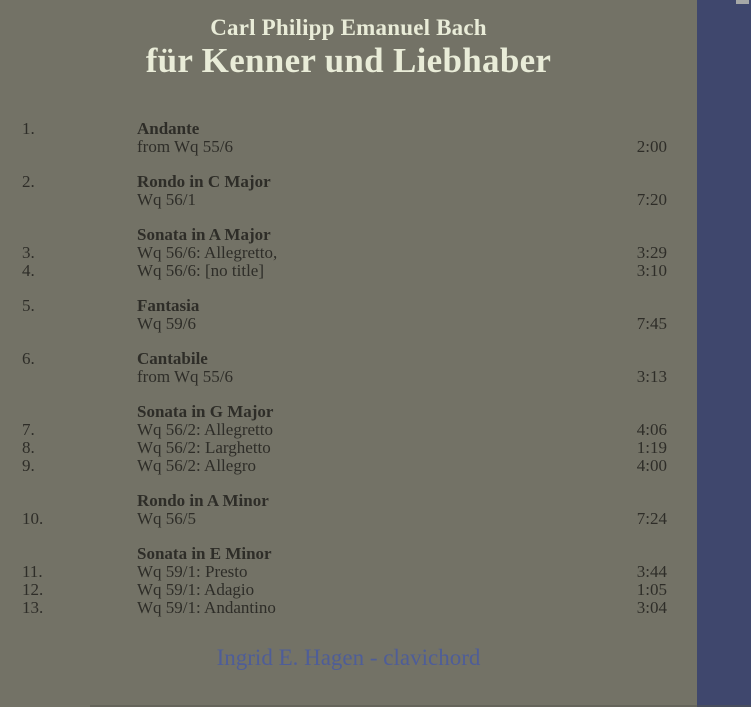 This screenshot has width=751, height=707. Describe the element at coordinates (742, 2) in the screenshot. I see `scan-artifact-top-right` at that location.